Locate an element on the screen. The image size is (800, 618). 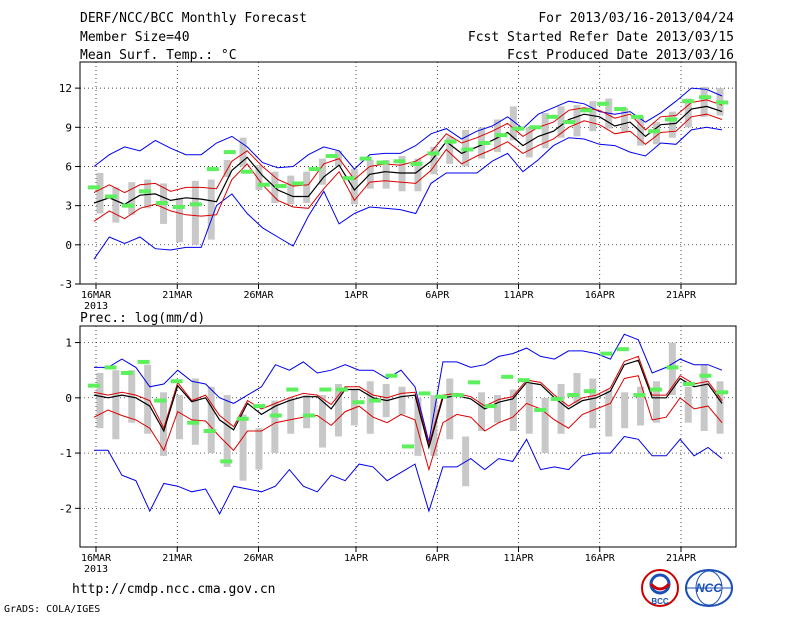
ncc-logo-text: NCC is located at coordinates (709, 588).